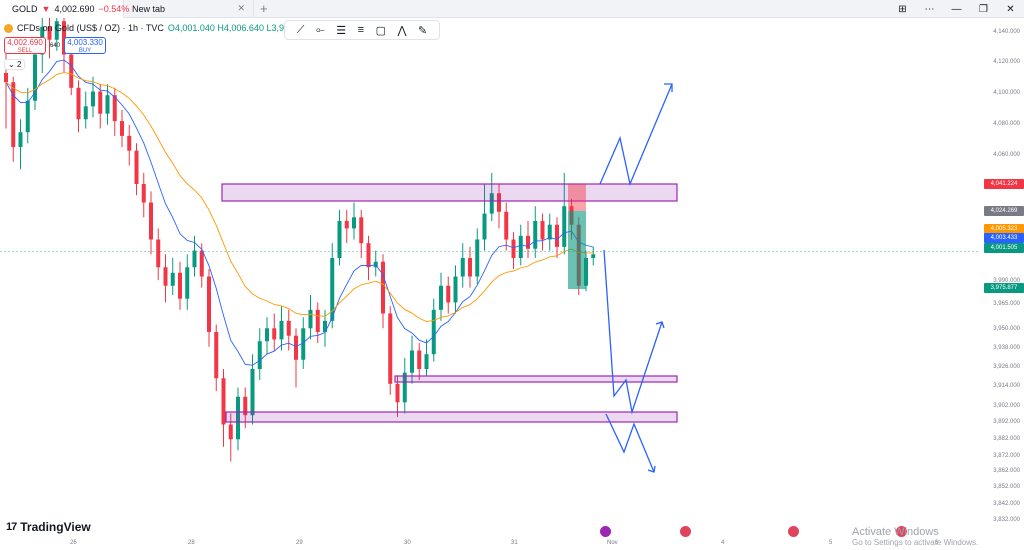 The height and width of the screenshot is (550, 1024). What do you see at coordinates (25, 51) in the screenshot?
I see `sell-label: SELL` at bounding box center [25, 51].